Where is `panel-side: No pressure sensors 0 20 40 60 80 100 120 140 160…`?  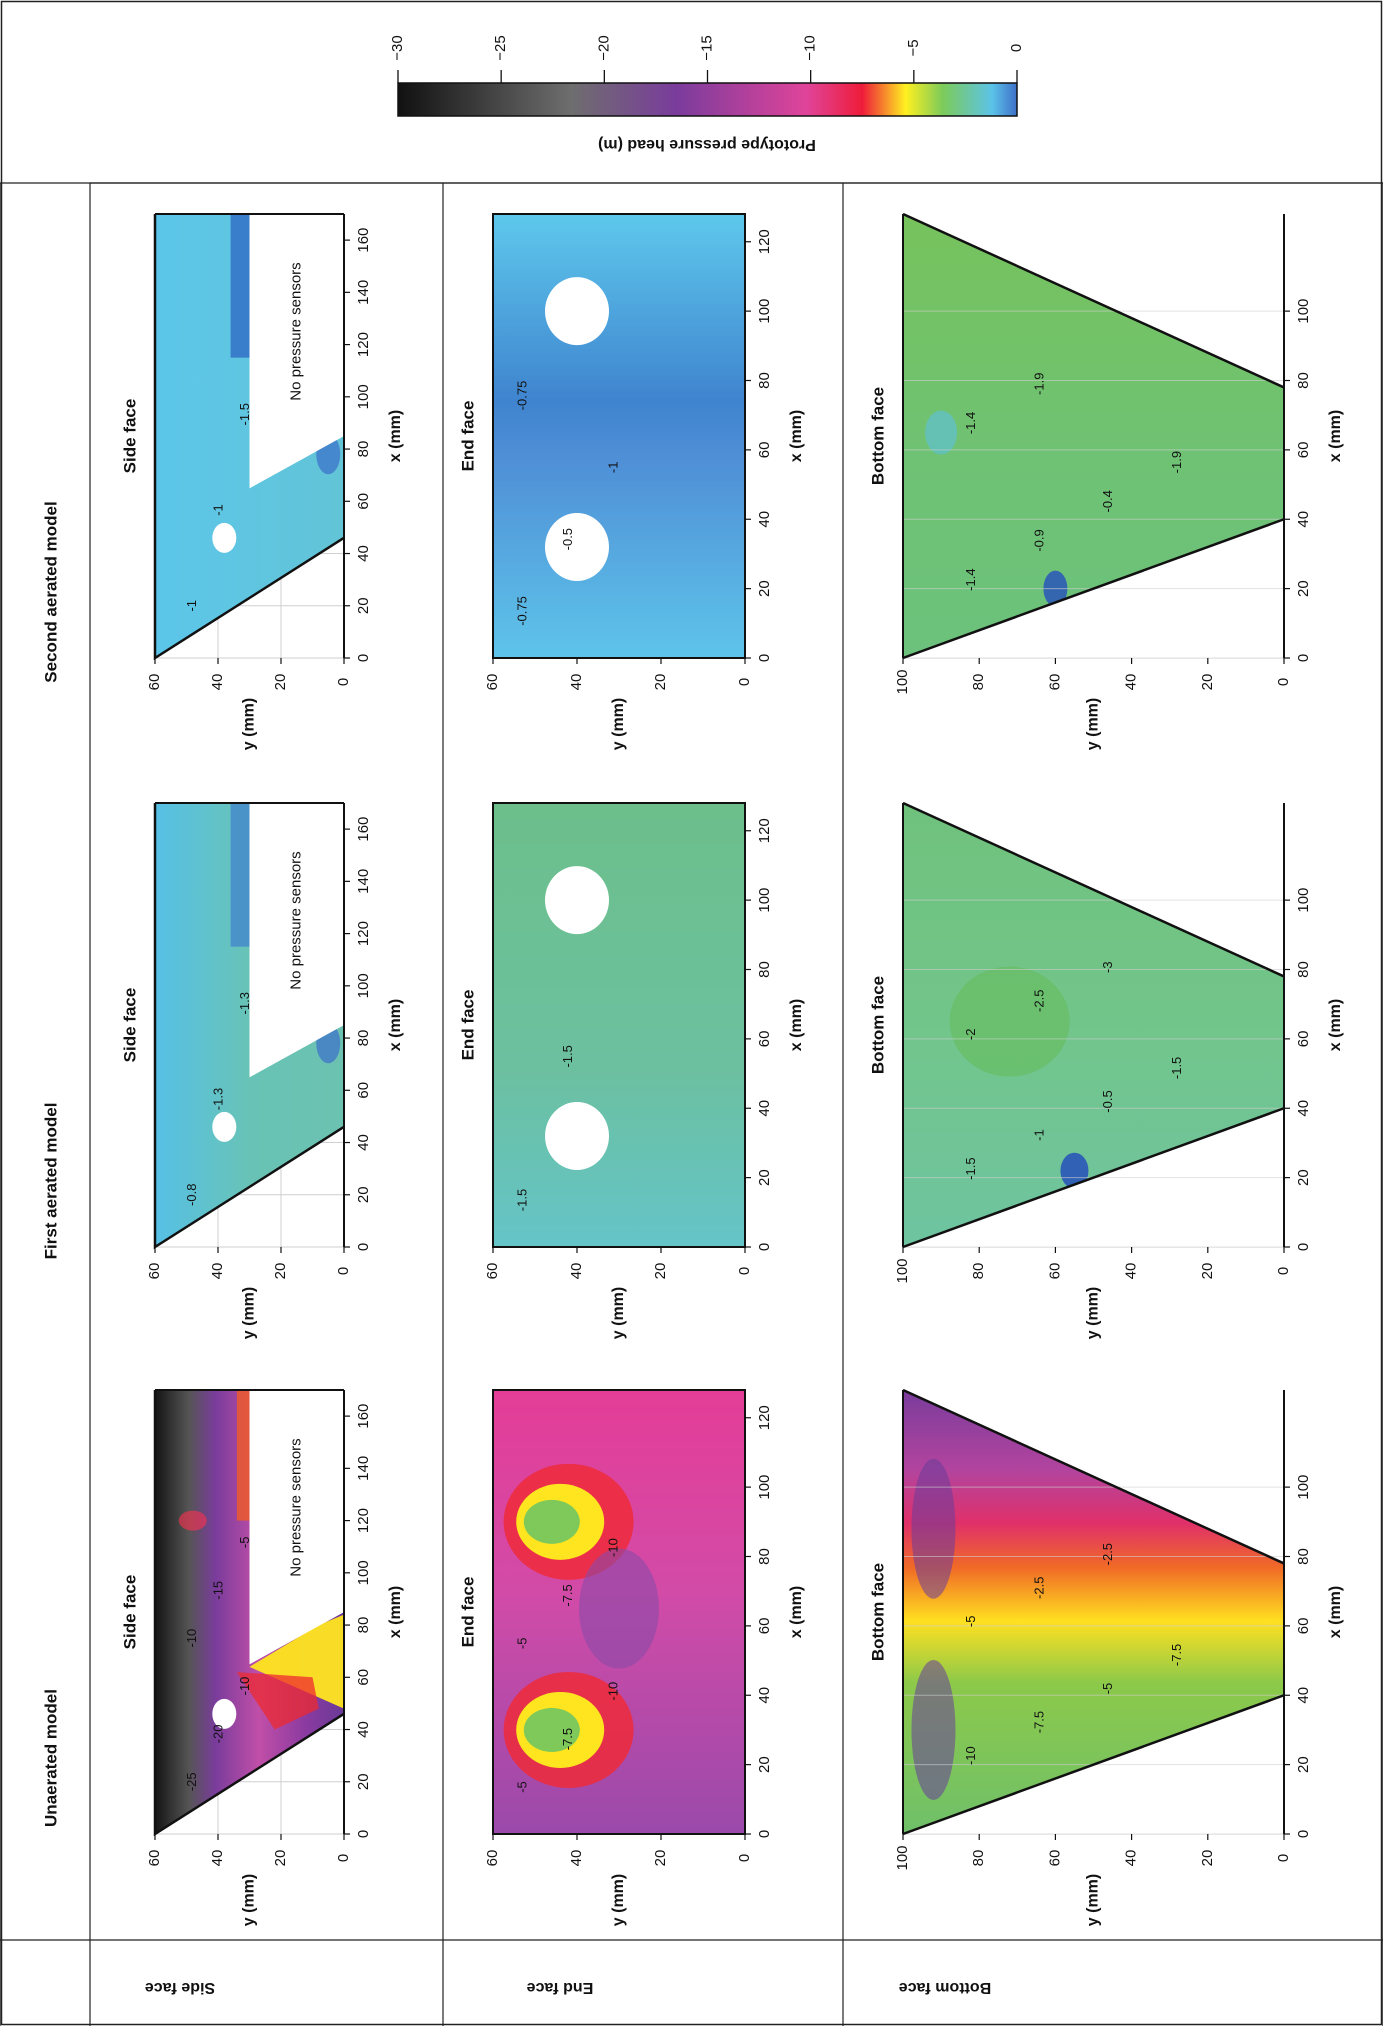 panel-side: No pressure sensors 0 20 40 60 80 100 120 140 160… is located at coordinates (262, 1070).